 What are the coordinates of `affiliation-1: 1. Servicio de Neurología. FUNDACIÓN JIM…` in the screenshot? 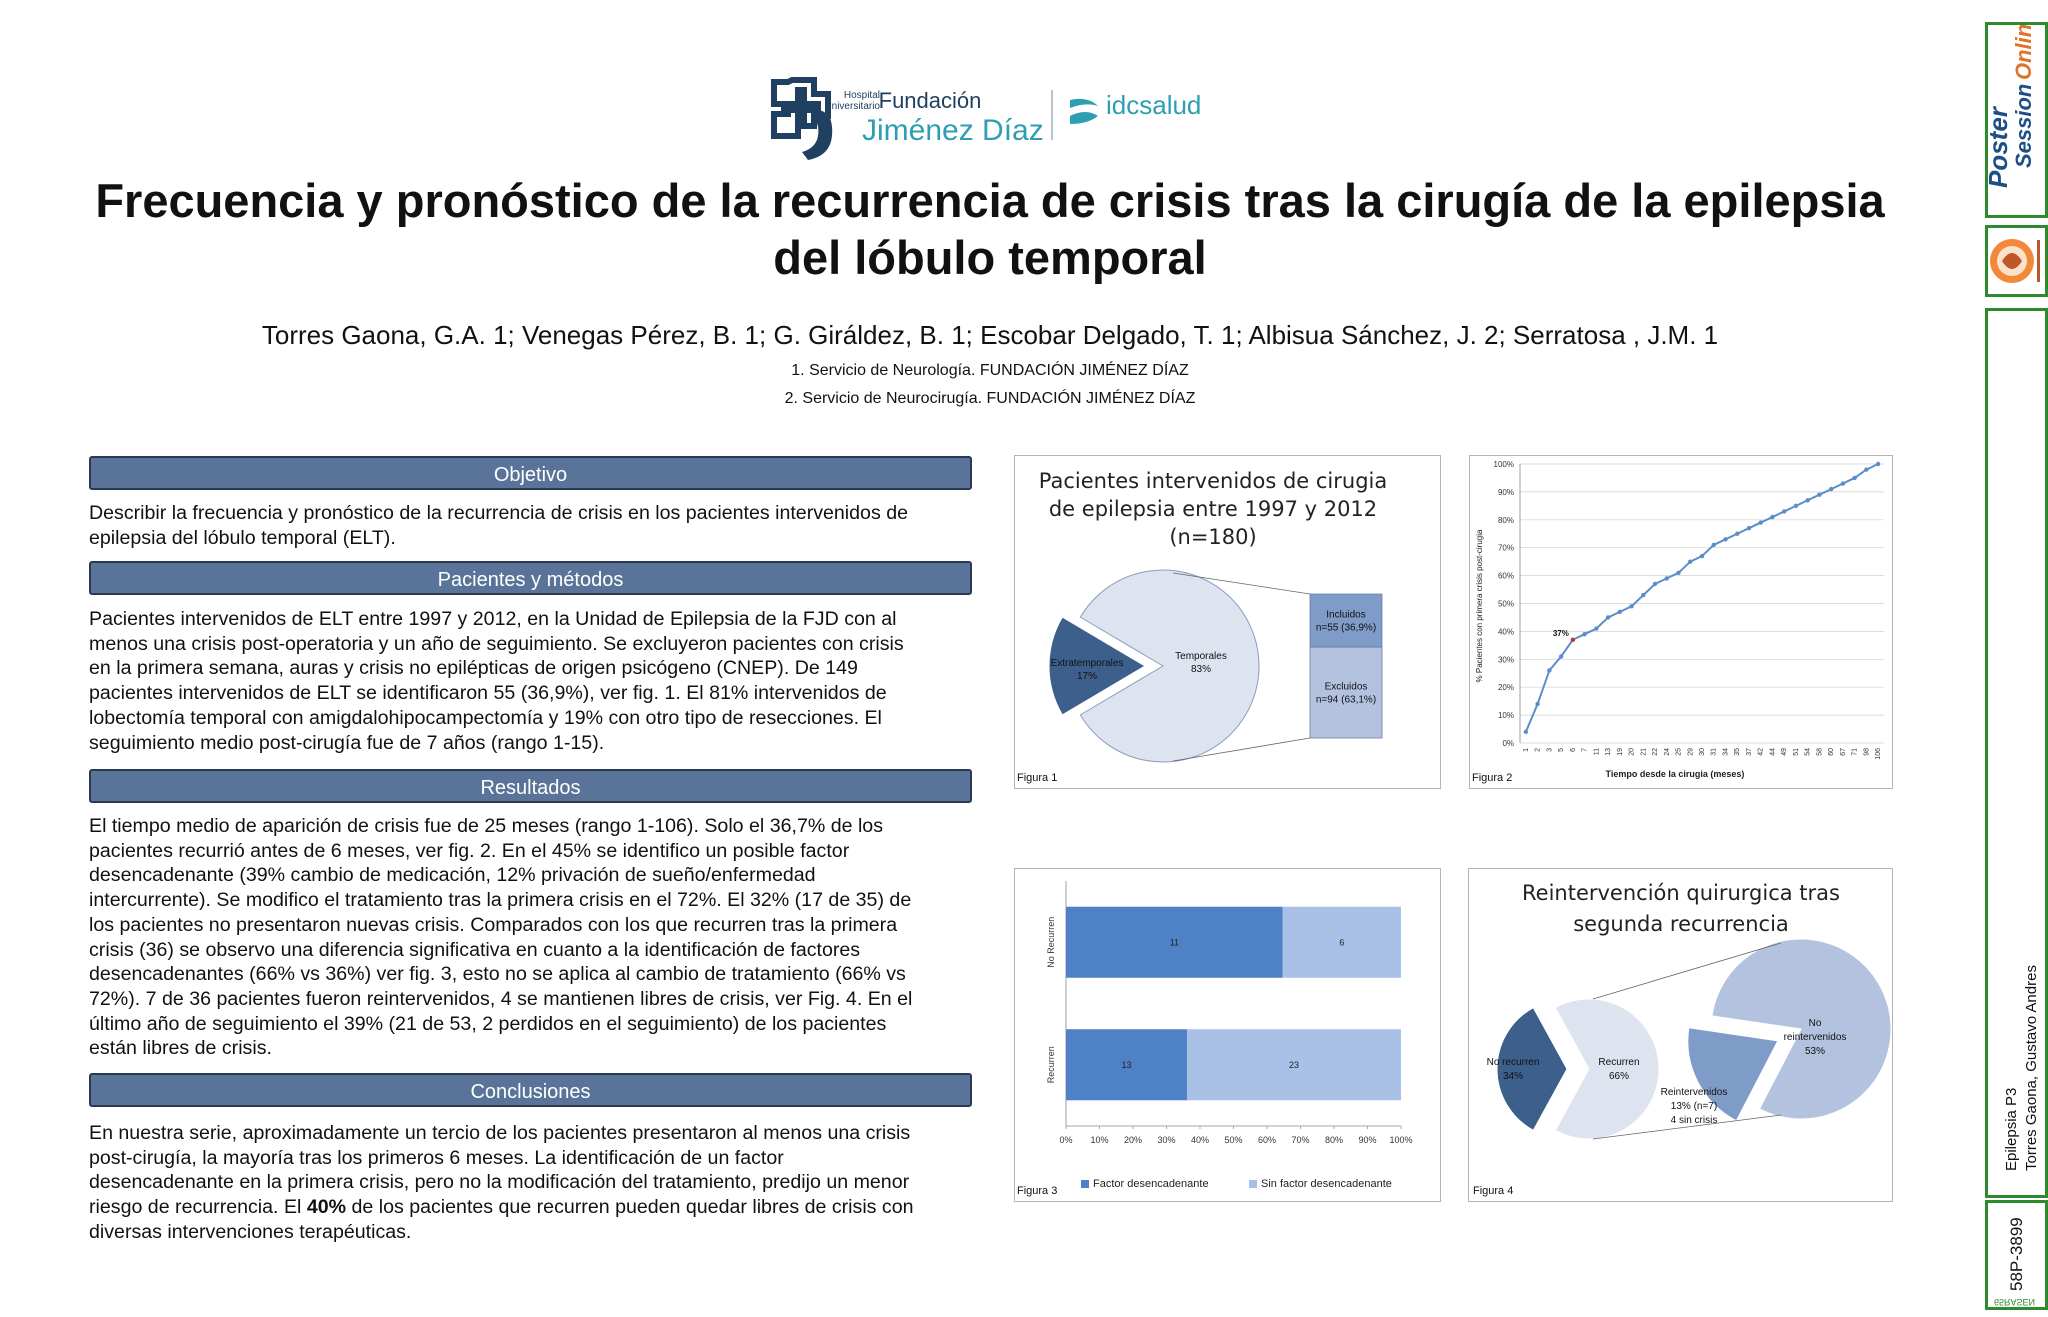 It's located at (990, 370).